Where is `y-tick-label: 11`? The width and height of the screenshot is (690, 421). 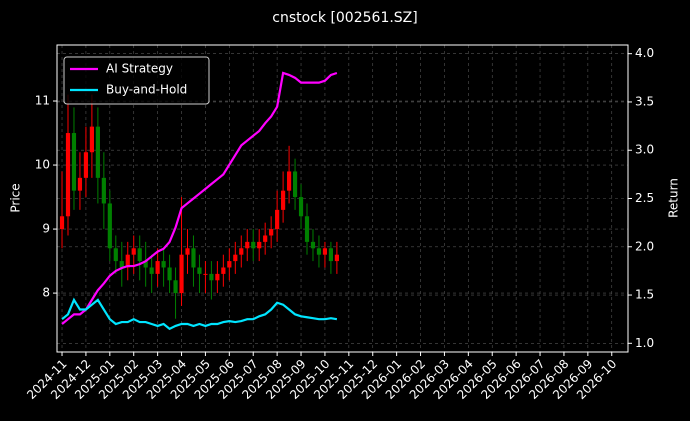 y-tick-label: 11 is located at coordinates (42, 101).